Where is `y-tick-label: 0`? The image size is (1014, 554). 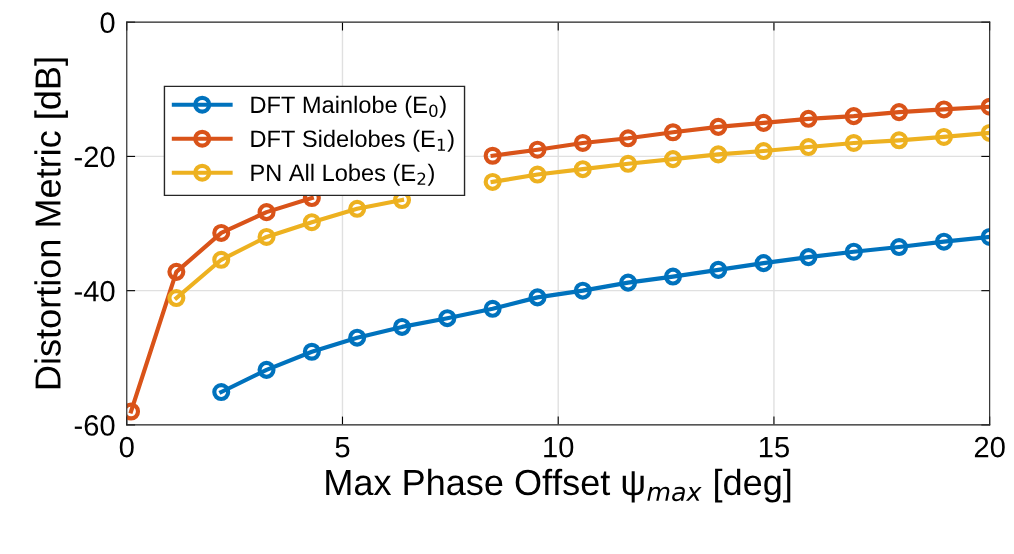
y-tick-label: 0 is located at coordinates (107, 23).